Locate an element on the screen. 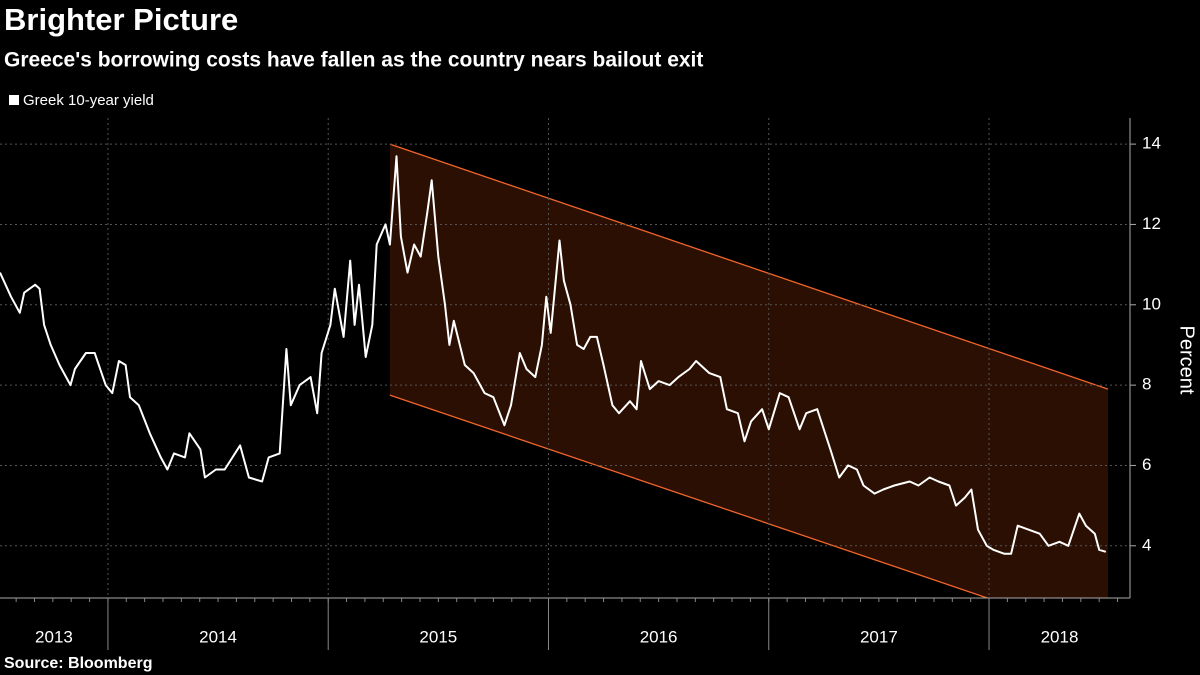 The image size is (1200, 675). y-tick-label: 10 is located at coordinates (1151, 303).